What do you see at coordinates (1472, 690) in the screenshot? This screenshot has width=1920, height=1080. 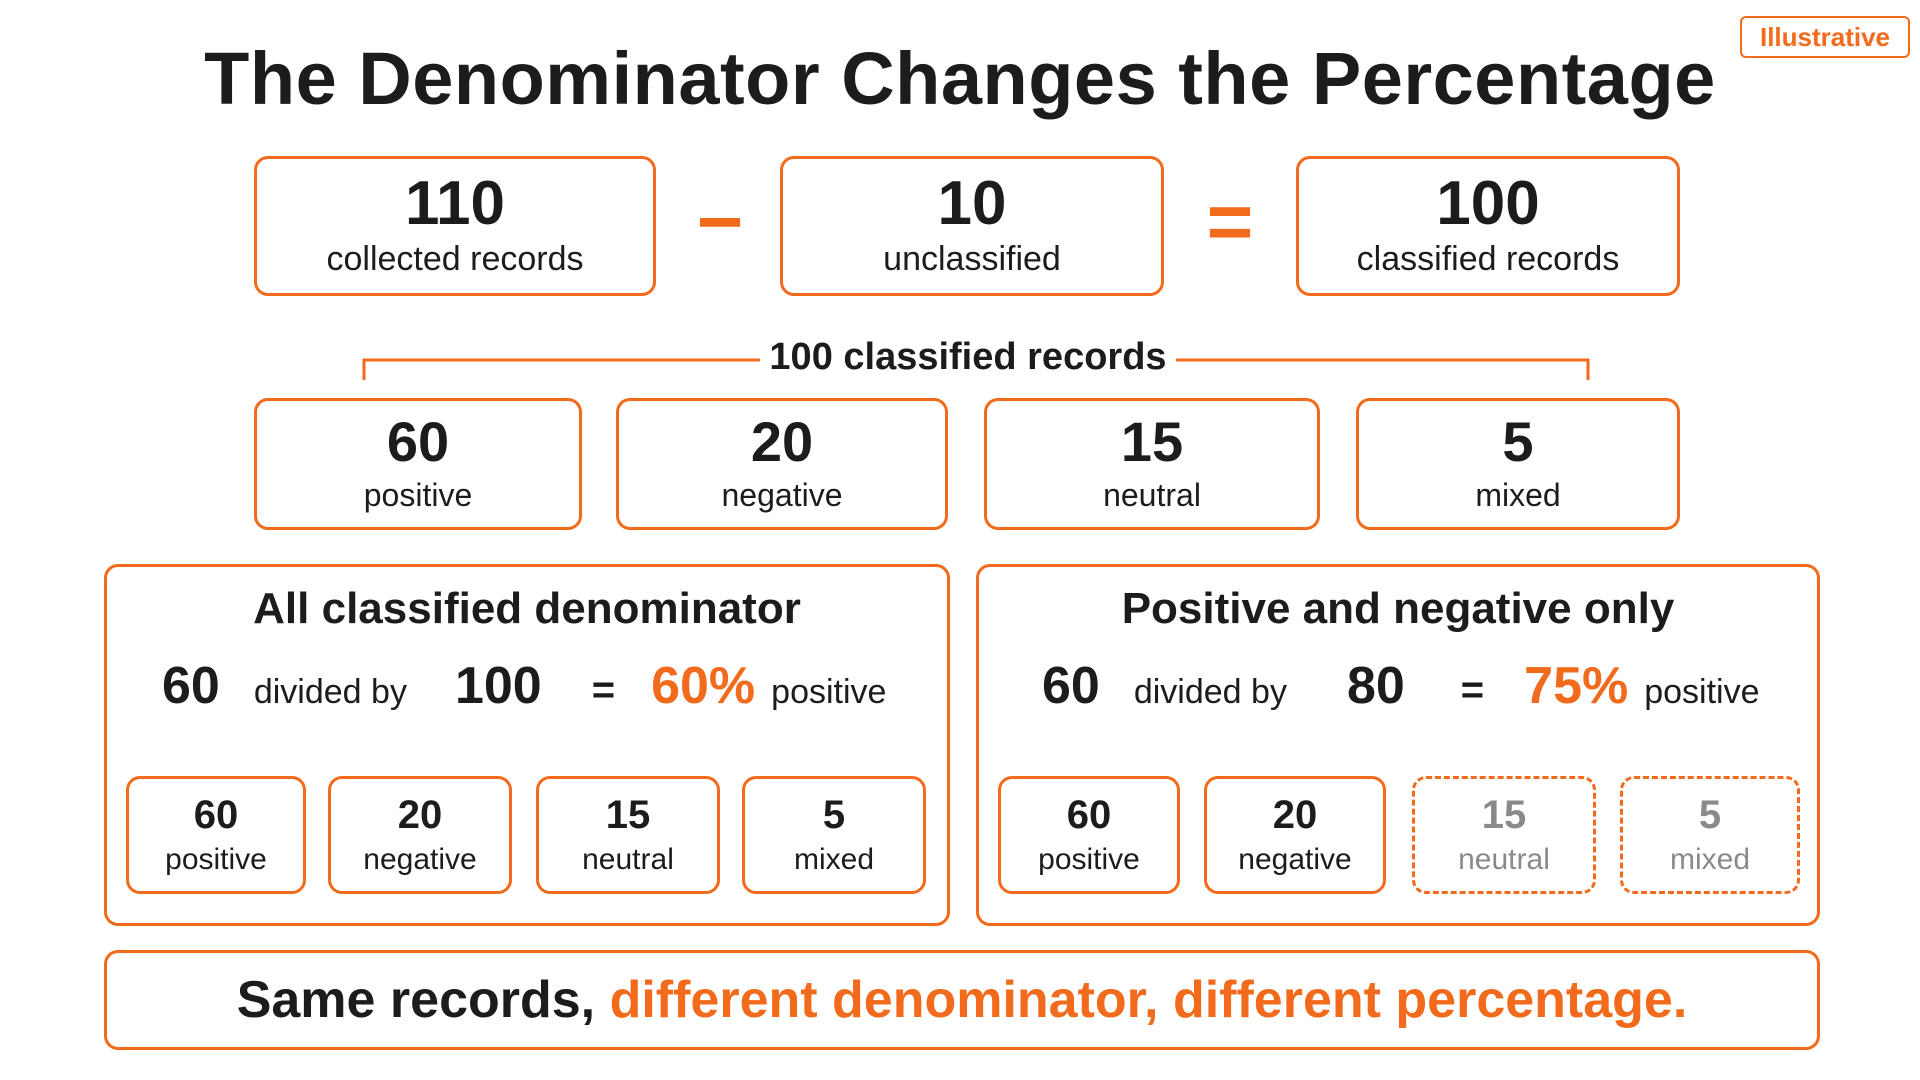 I see `right-equals: =` at bounding box center [1472, 690].